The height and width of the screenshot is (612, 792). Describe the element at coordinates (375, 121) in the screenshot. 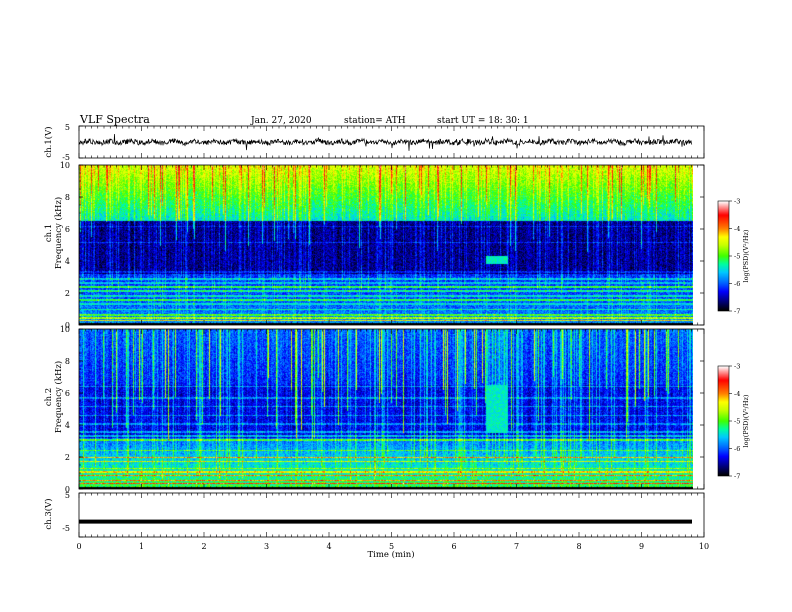

I see `station-label: station= ATH` at that location.